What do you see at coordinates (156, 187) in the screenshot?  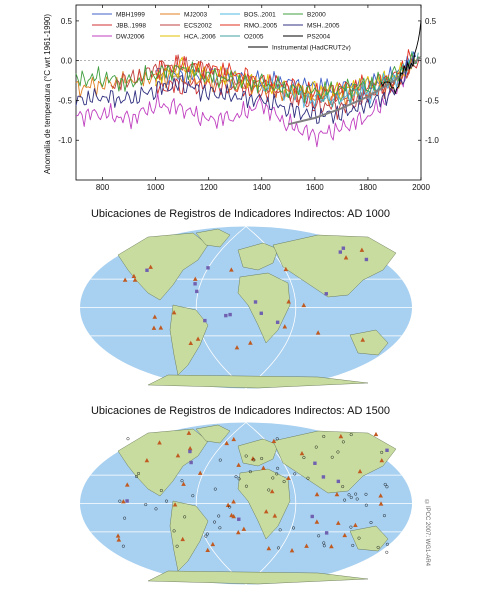 I see `x-tick-label: 1000` at bounding box center [156, 187].